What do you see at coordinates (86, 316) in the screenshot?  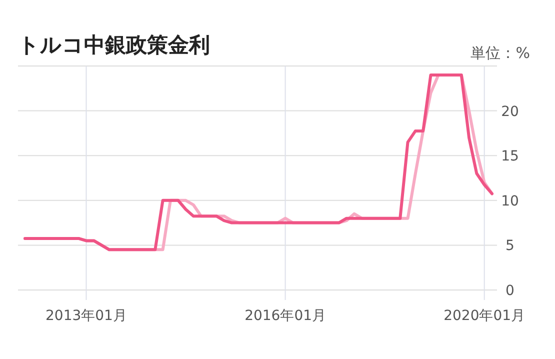 I see `x-tick-label: 2013年01月` at bounding box center [86, 316].